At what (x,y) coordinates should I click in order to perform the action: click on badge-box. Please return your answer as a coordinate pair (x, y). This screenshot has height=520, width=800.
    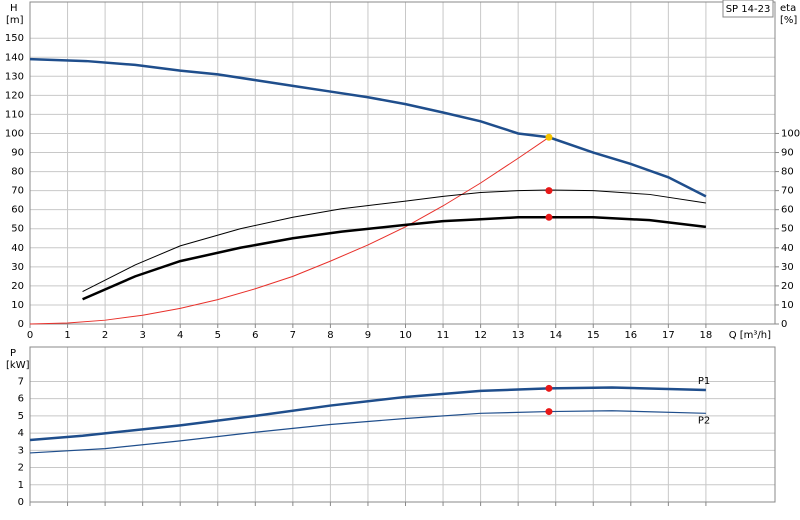
    Looking at the image, I should click on (748, 9).